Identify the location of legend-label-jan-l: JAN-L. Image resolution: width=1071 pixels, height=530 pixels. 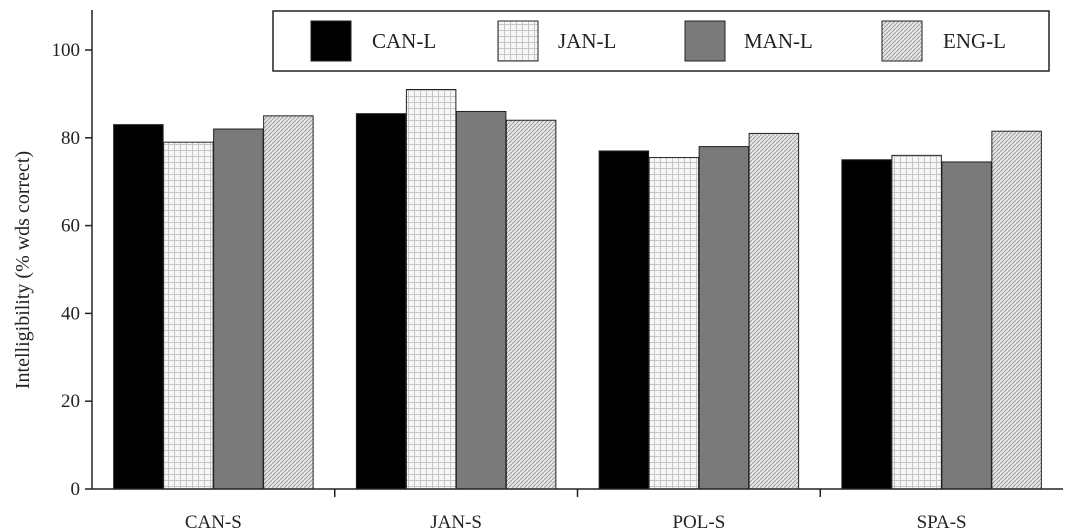
(587, 41).